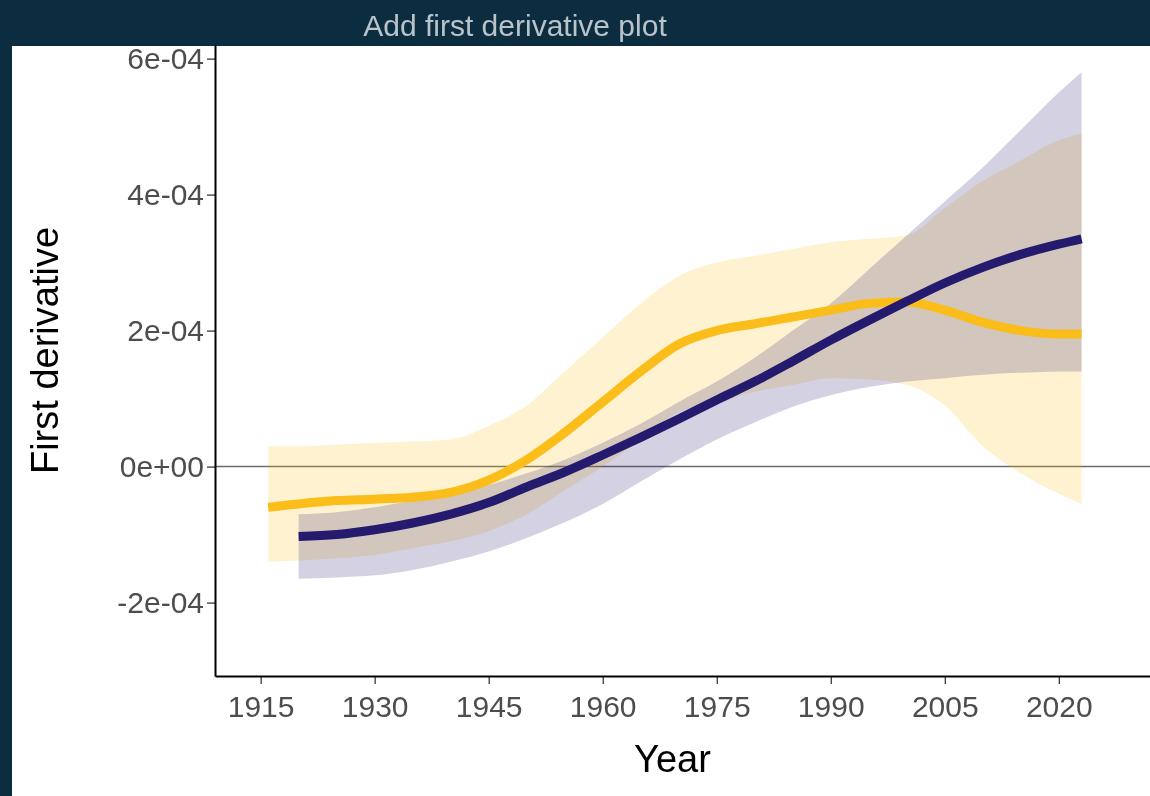 The width and height of the screenshot is (1150, 796). Describe the element at coordinates (673, 759) in the screenshot. I see `x-axis-title: Year` at that location.